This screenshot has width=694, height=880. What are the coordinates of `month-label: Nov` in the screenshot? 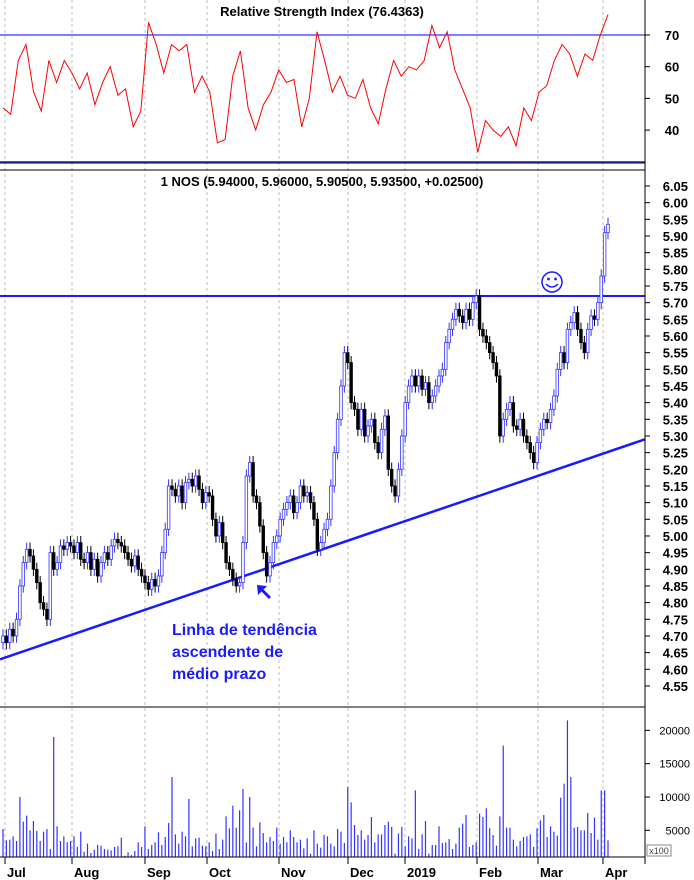 It's located at (293, 872).